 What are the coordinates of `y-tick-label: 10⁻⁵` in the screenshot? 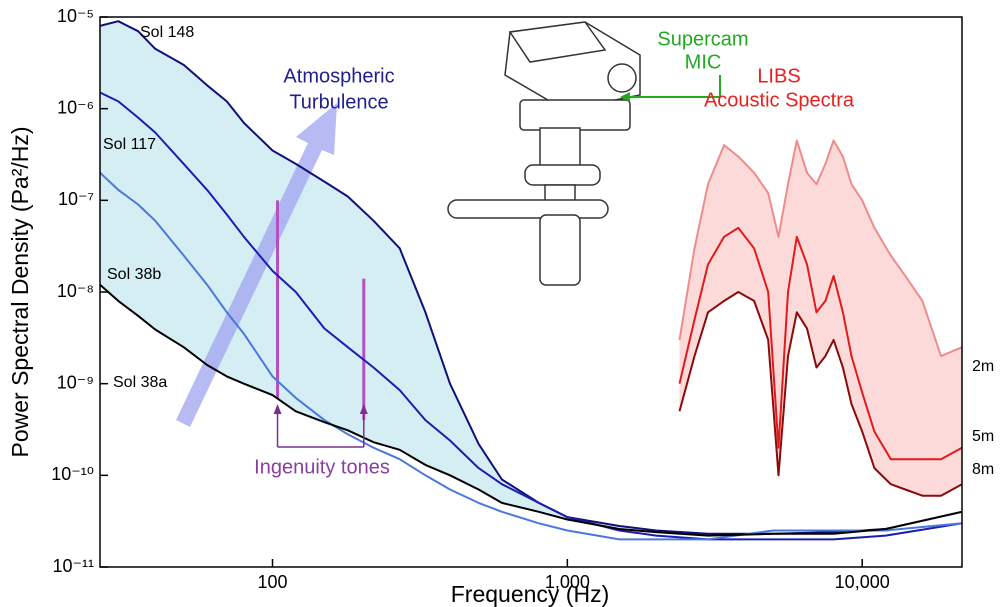 It's located at (75, 16).